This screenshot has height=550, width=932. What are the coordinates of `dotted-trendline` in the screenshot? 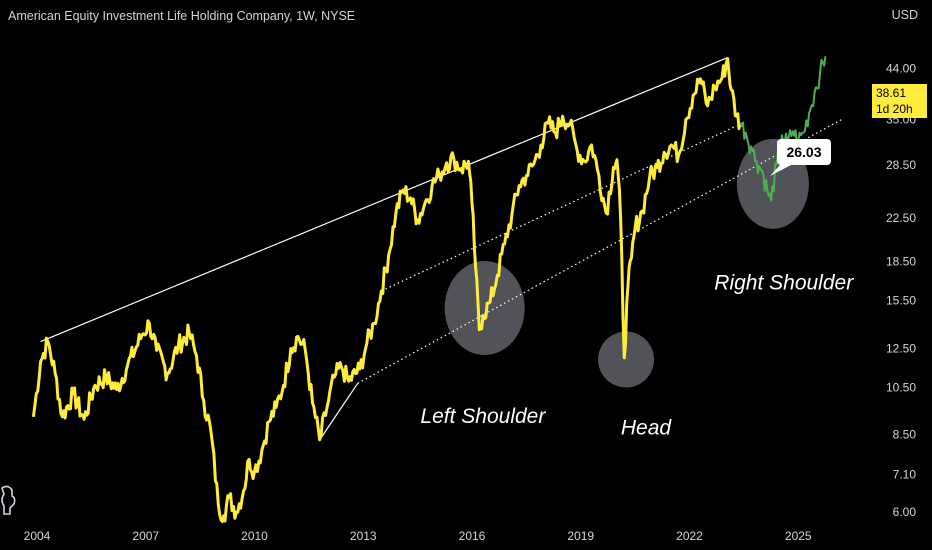 It's located at (559, 208).